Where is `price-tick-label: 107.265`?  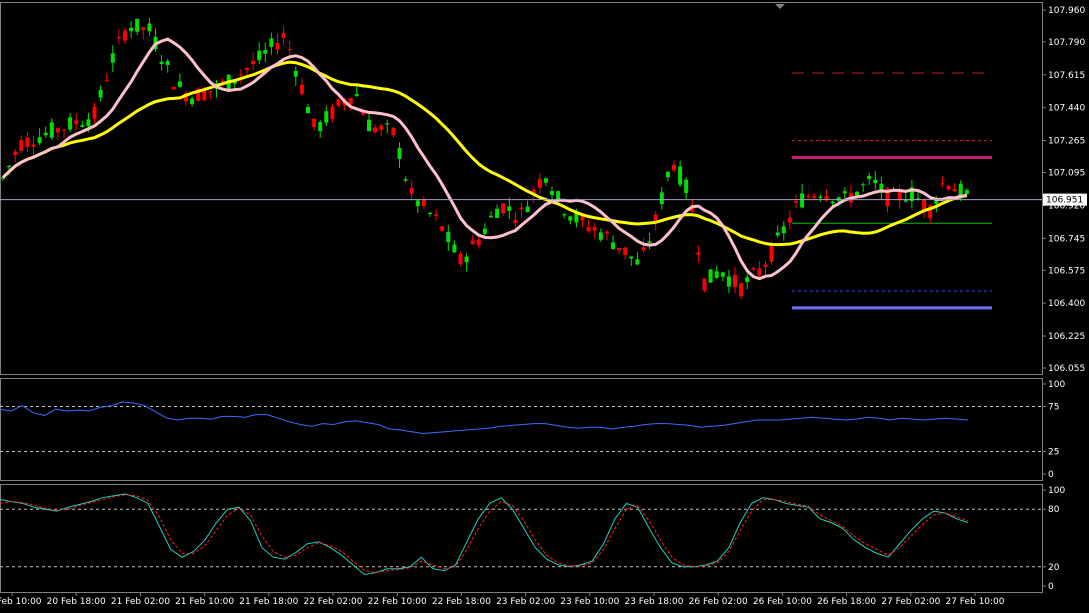
price-tick-label: 107.265 is located at coordinates (1066, 142).